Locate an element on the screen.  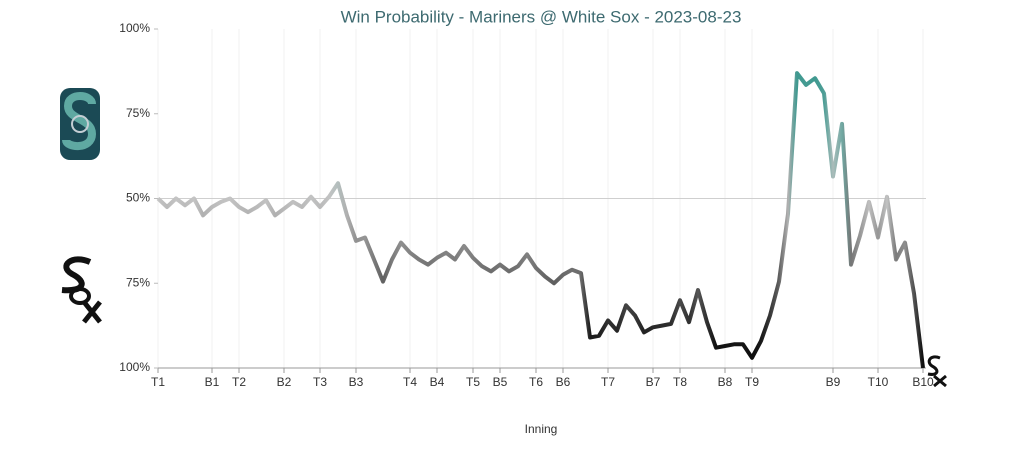
white-sox-end-logo is located at coordinates (937, 371).